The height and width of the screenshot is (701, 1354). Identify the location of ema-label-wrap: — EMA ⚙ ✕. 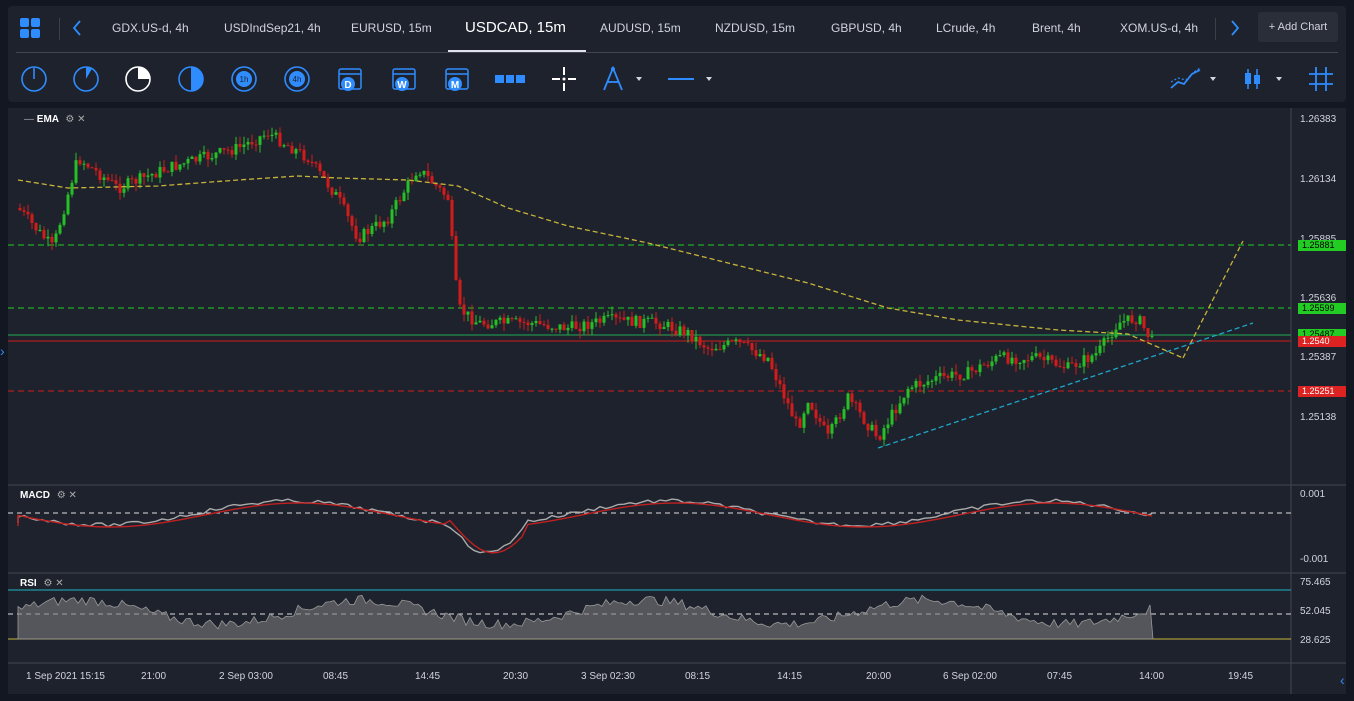
(55, 119).